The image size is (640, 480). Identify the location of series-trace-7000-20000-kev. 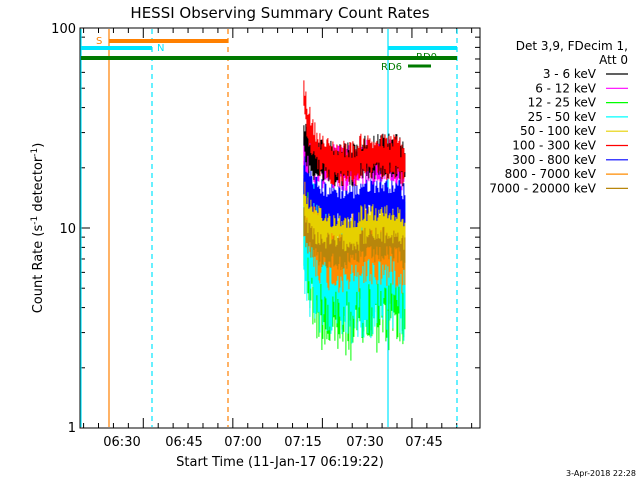
(354, 235).